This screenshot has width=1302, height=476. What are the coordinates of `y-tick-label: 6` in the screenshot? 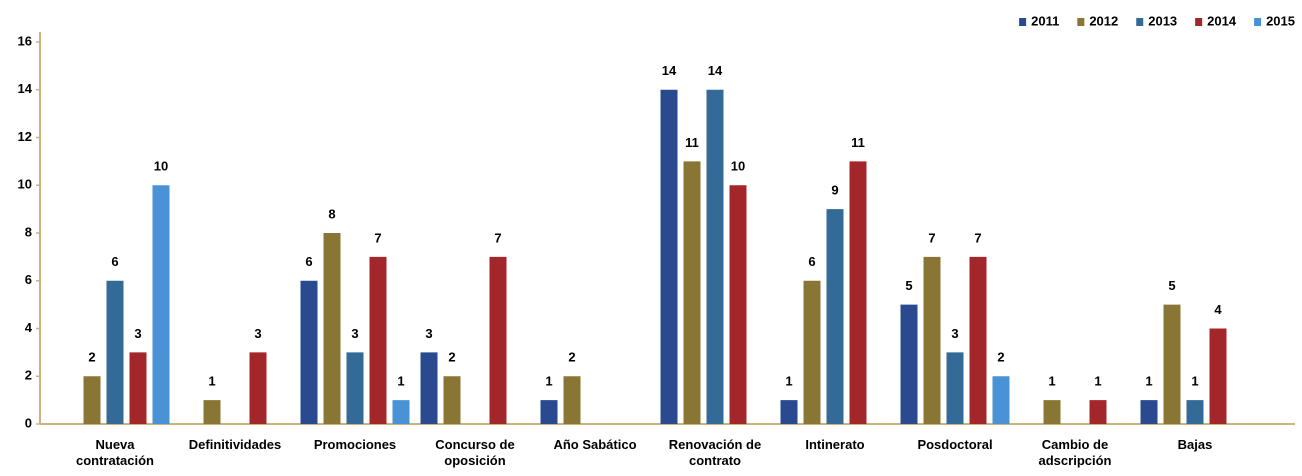 It's located at (28, 279).